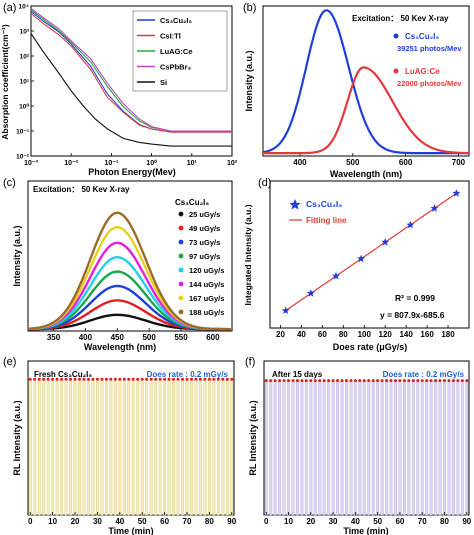  I want to click on panel-b-legend-1: LuAG:Ce, so click(422, 71).